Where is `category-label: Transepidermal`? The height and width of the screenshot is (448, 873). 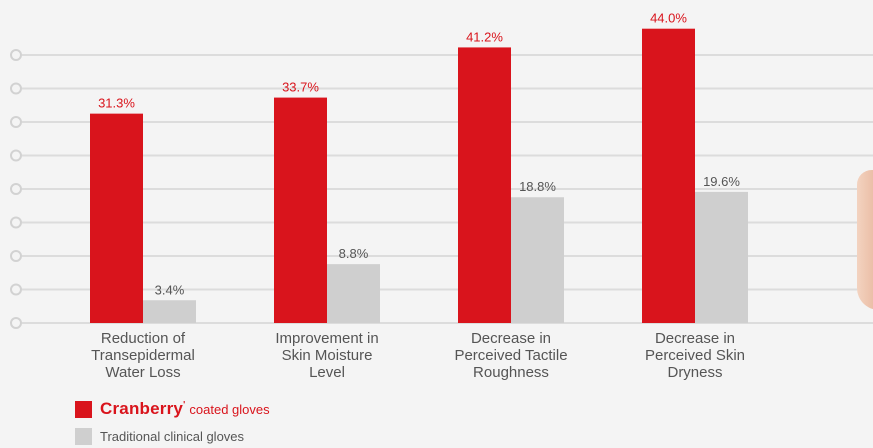
category-label: Transepidermal is located at coordinates (143, 355).